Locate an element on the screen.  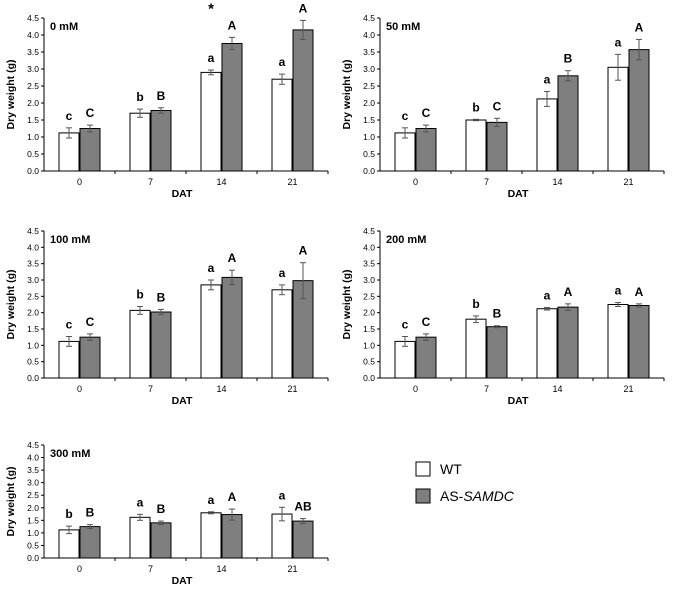
significance-asterisk: * is located at coordinates (211, 8).